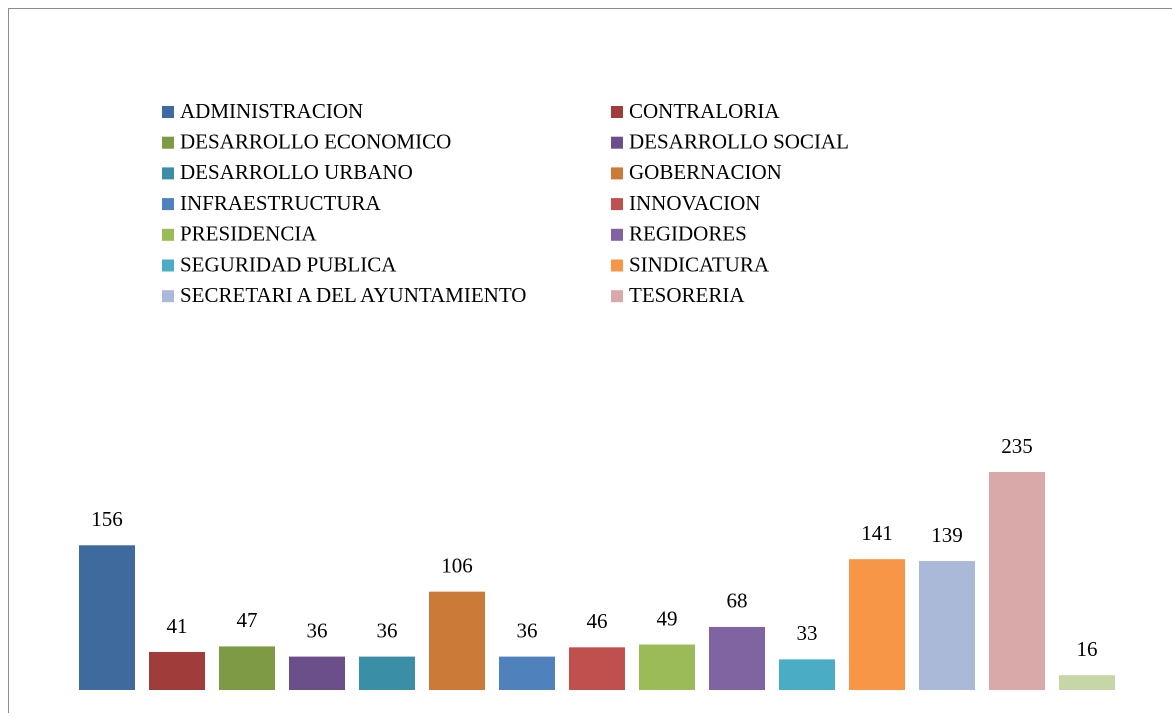 The height and width of the screenshot is (718, 1172). What do you see at coordinates (457, 565) in the screenshot?
I see `data-label: 106` at bounding box center [457, 565].